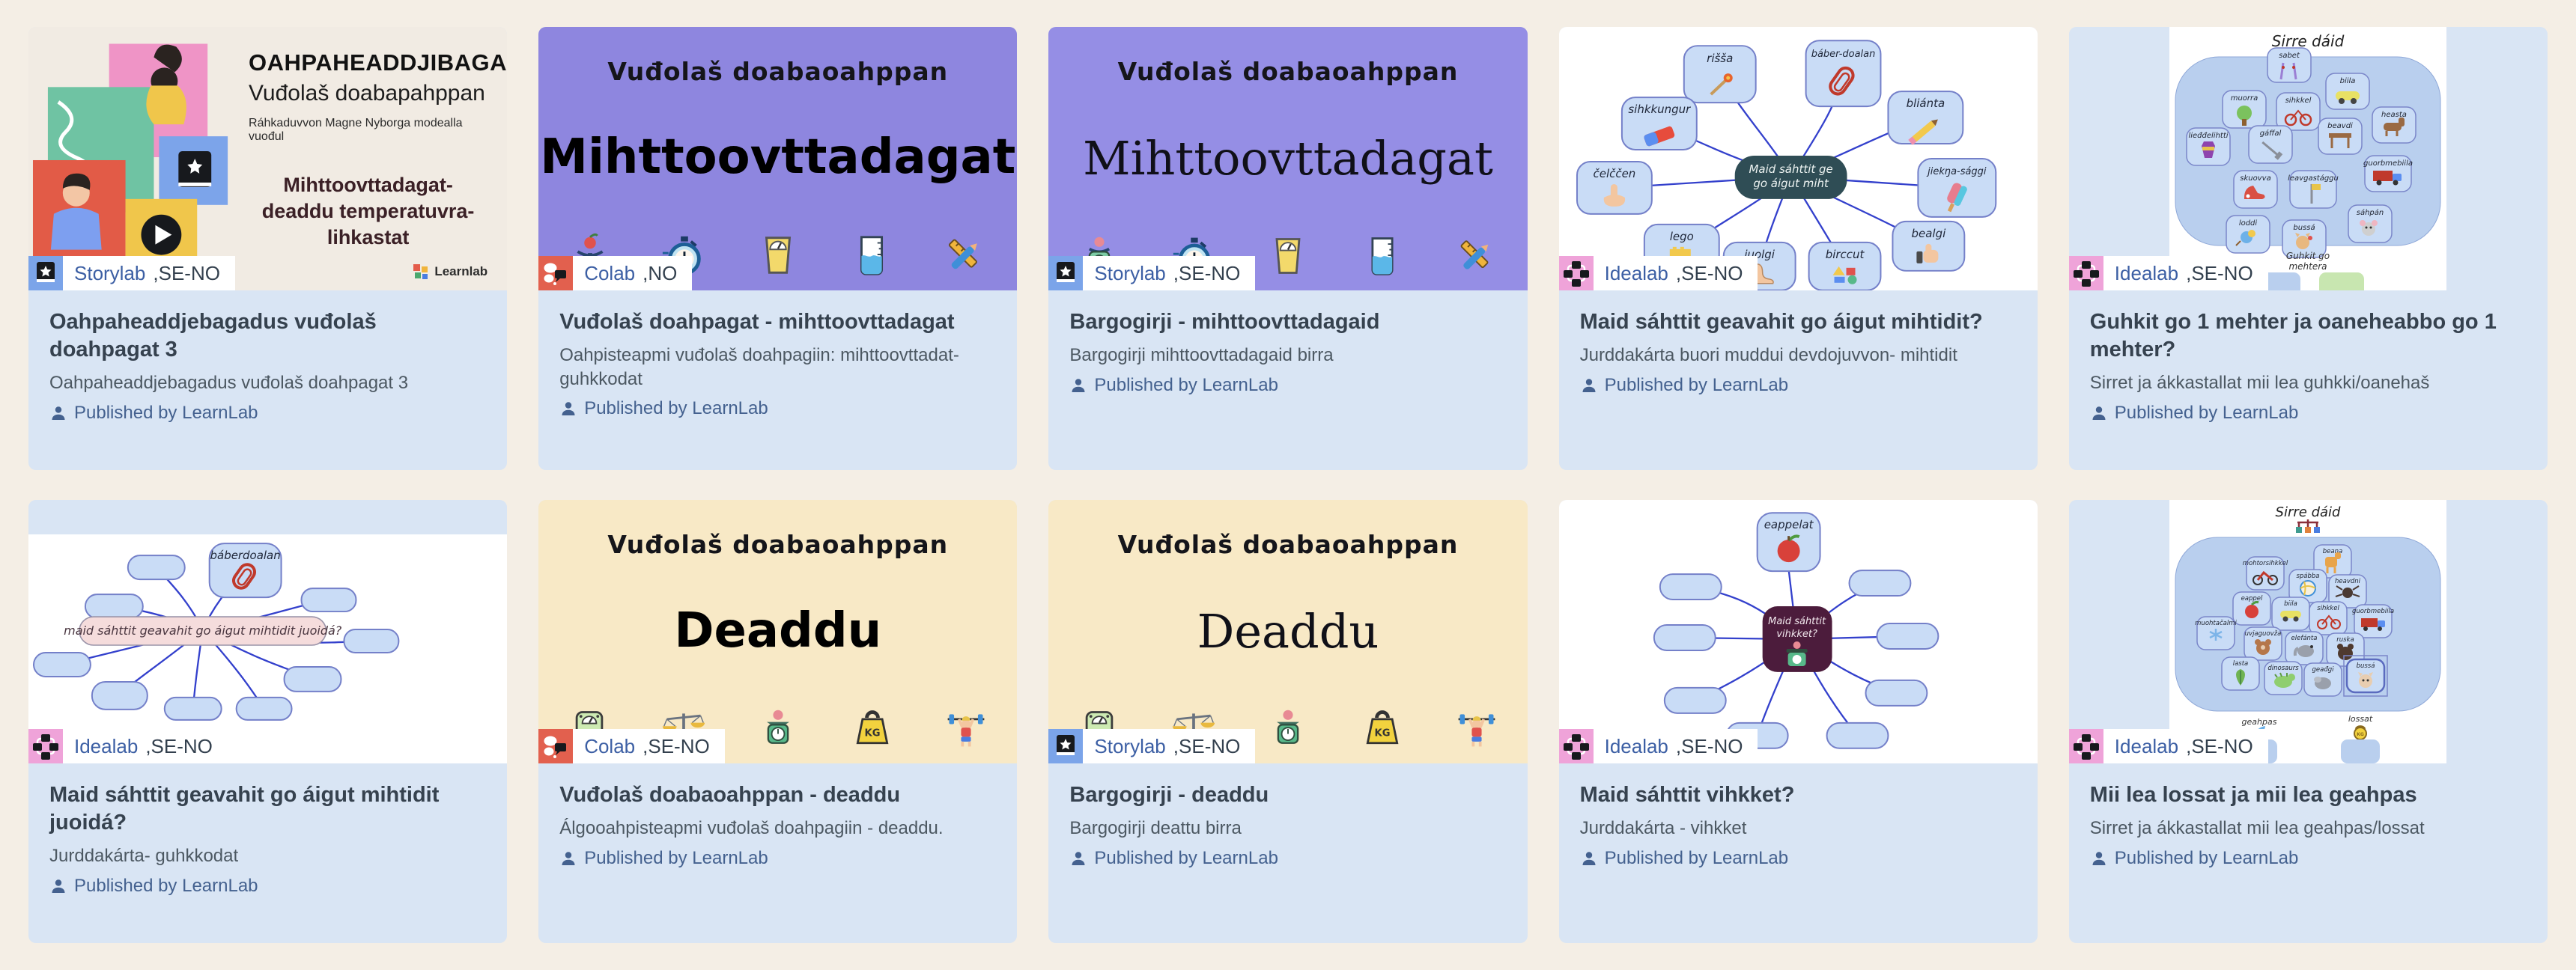  What do you see at coordinates (2394, 115) in the screenshot?
I see `svg-text: heasta` at bounding box center [2394, 115].